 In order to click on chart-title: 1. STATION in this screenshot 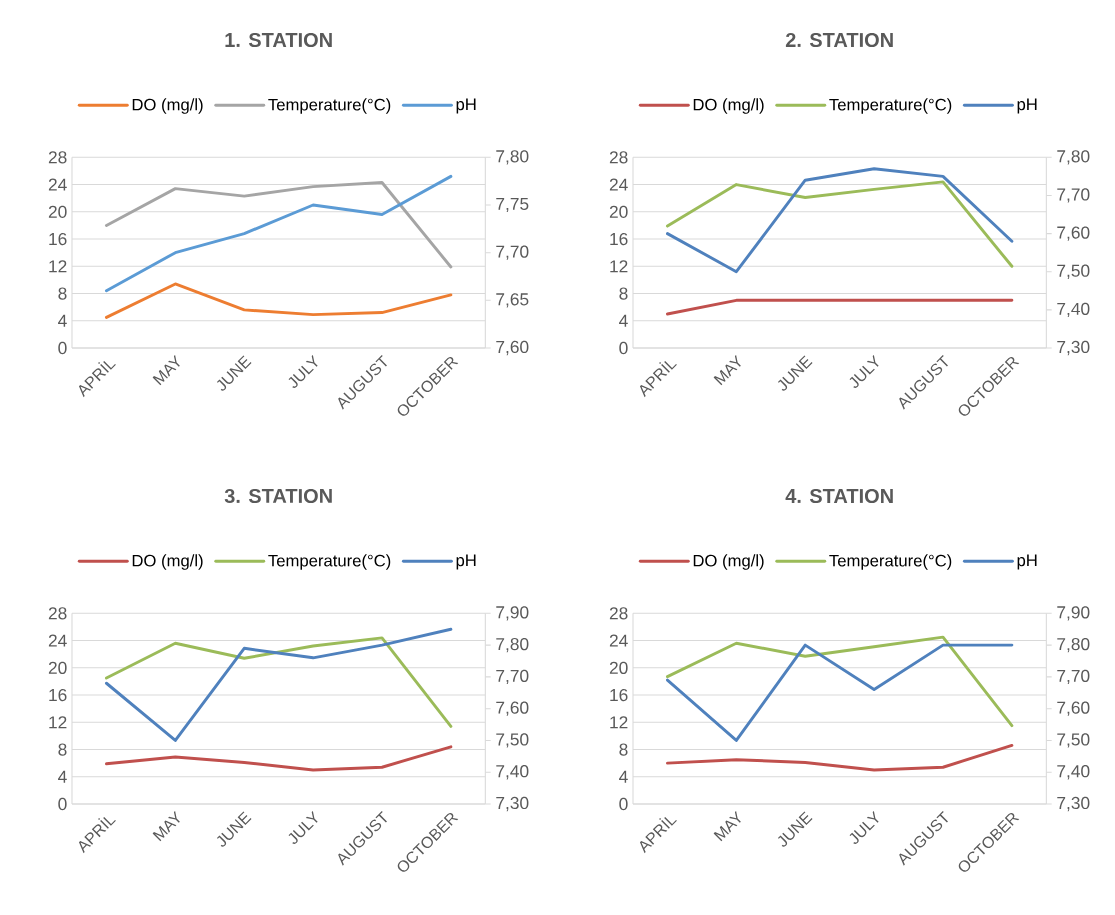, I will do `click(278, 40)`.